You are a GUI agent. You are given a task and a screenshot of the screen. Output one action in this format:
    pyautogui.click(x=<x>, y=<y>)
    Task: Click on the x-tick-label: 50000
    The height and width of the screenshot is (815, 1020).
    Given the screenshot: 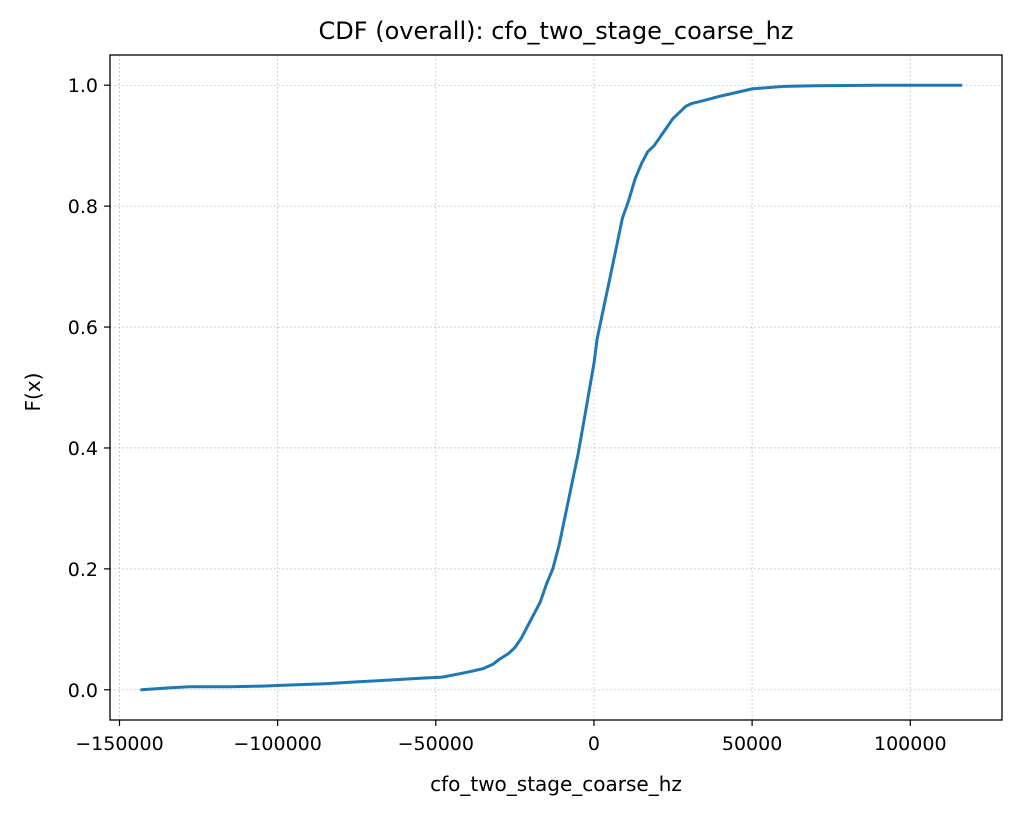 What is the action you would take?
    pyautogui.click(x=752, y=744)
    